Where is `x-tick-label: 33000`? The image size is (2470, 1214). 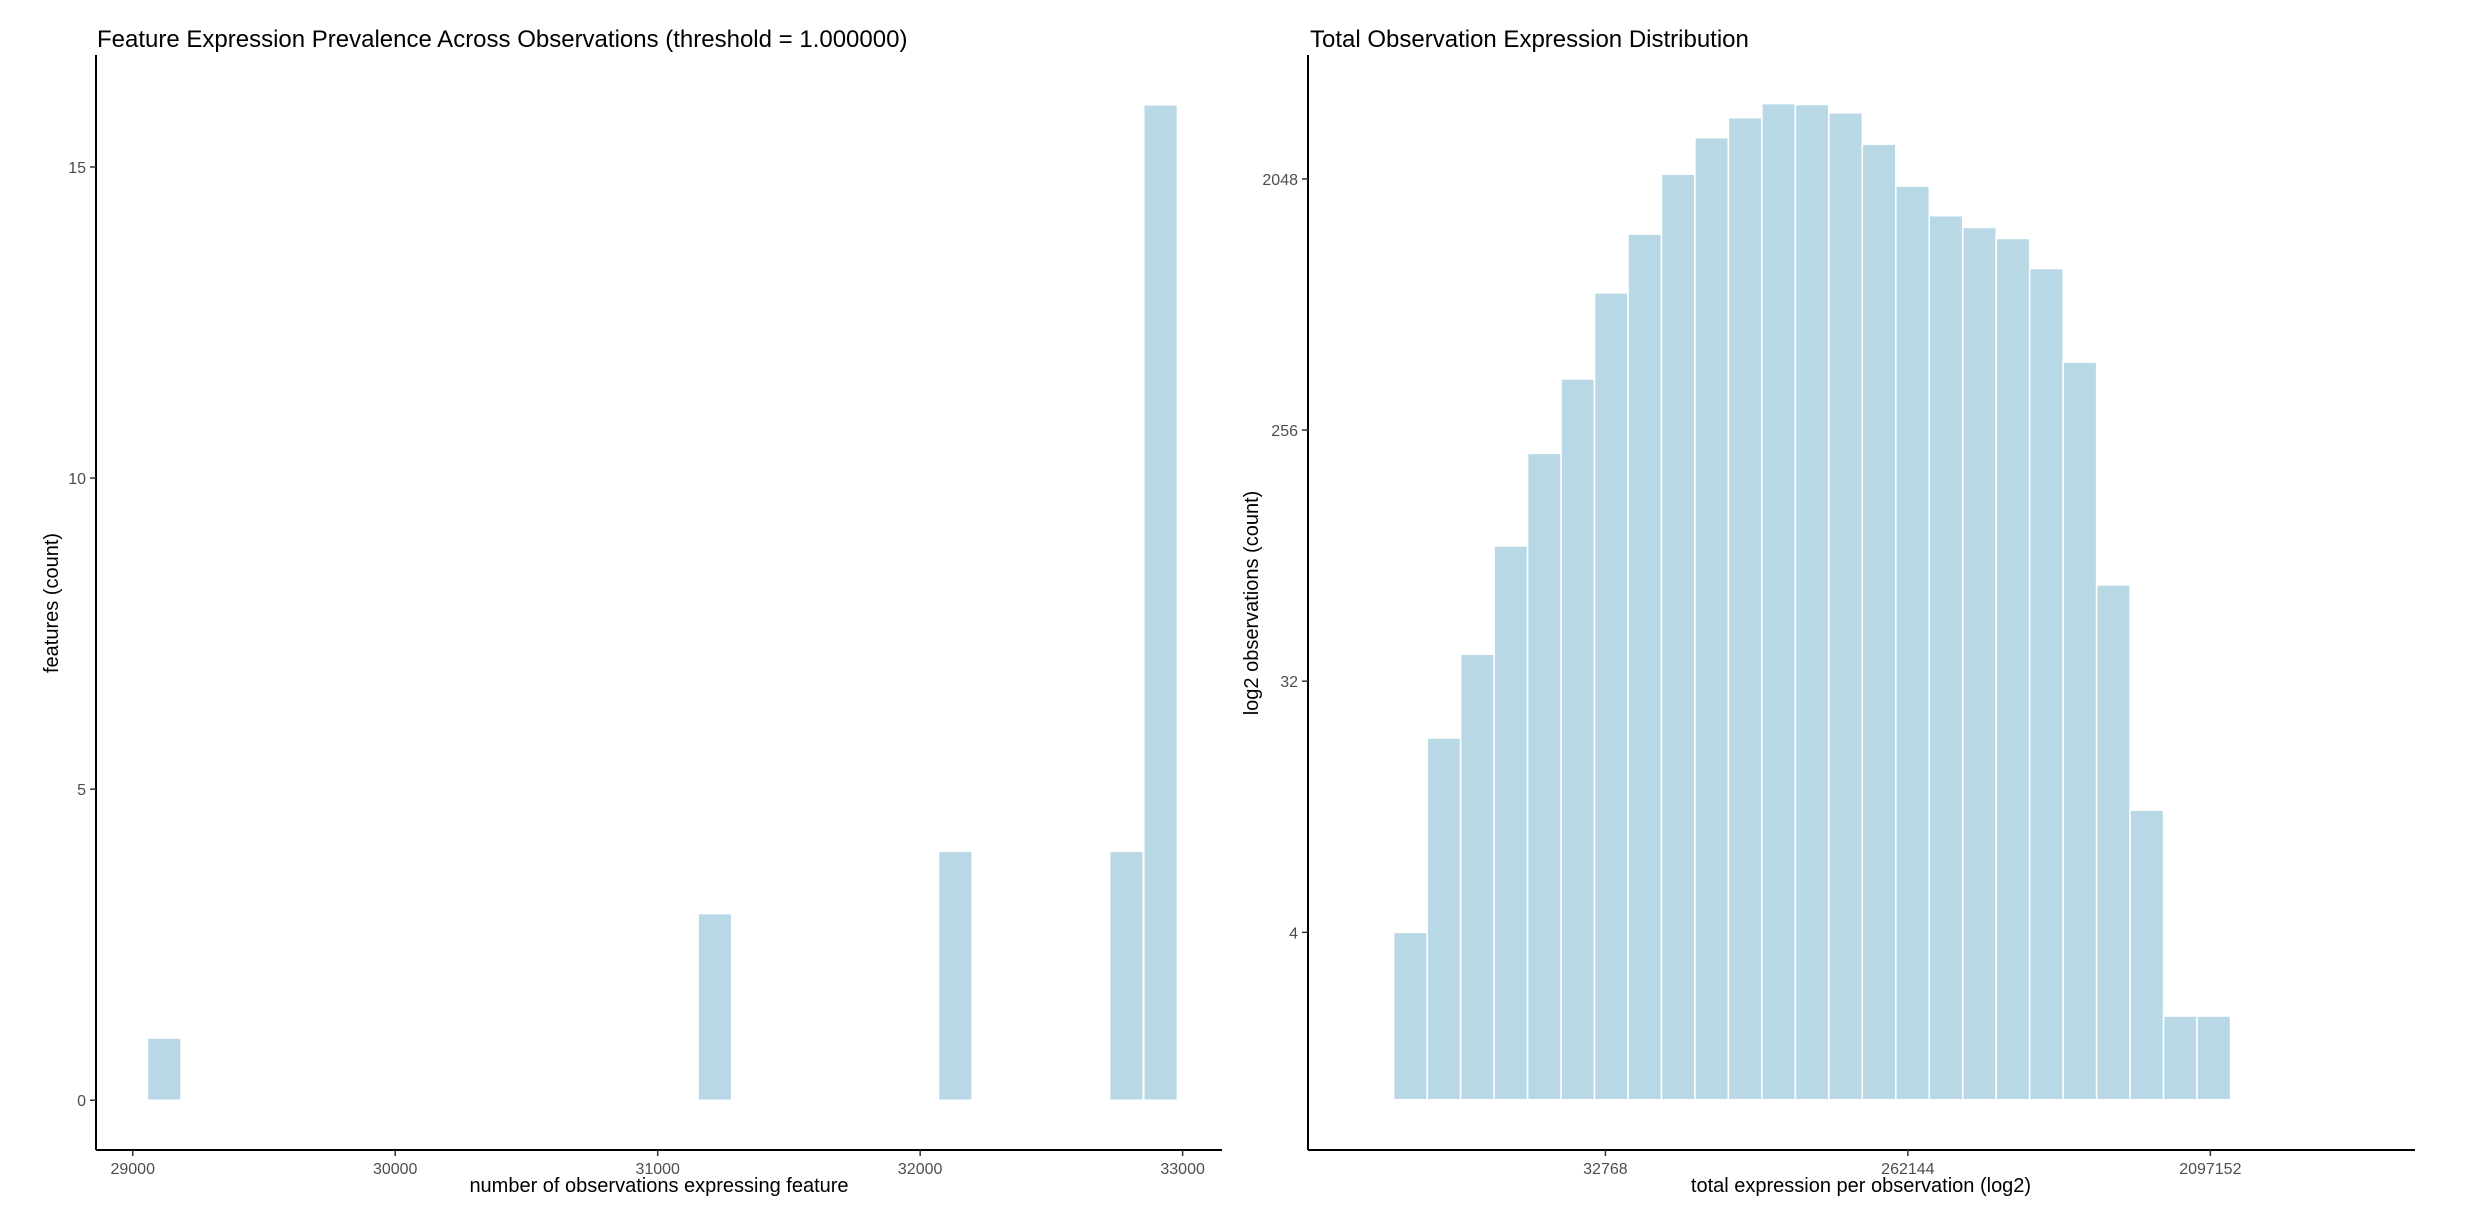 x-tick-label: 33000 is located at coordinates (1182, 1169).